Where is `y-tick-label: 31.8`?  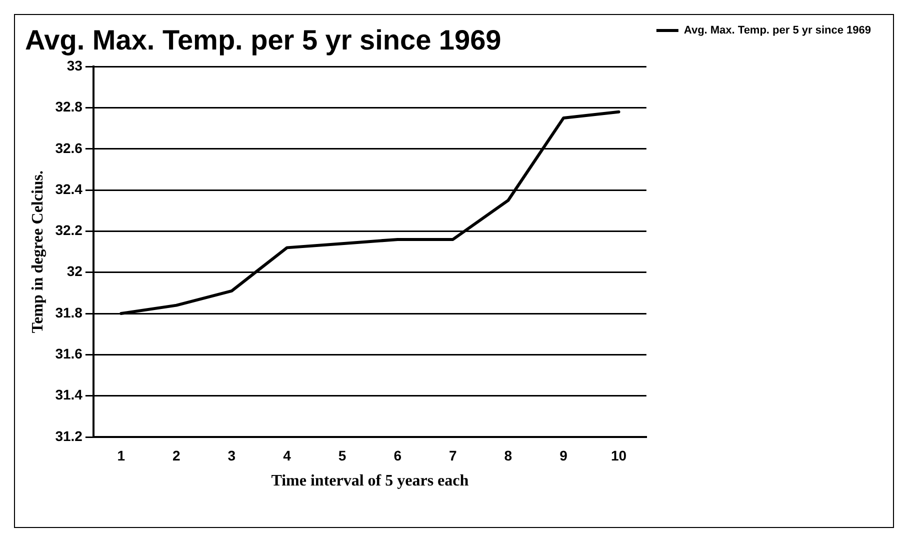 y-tick-label: 31.8 is located at coordinates (69, 312).